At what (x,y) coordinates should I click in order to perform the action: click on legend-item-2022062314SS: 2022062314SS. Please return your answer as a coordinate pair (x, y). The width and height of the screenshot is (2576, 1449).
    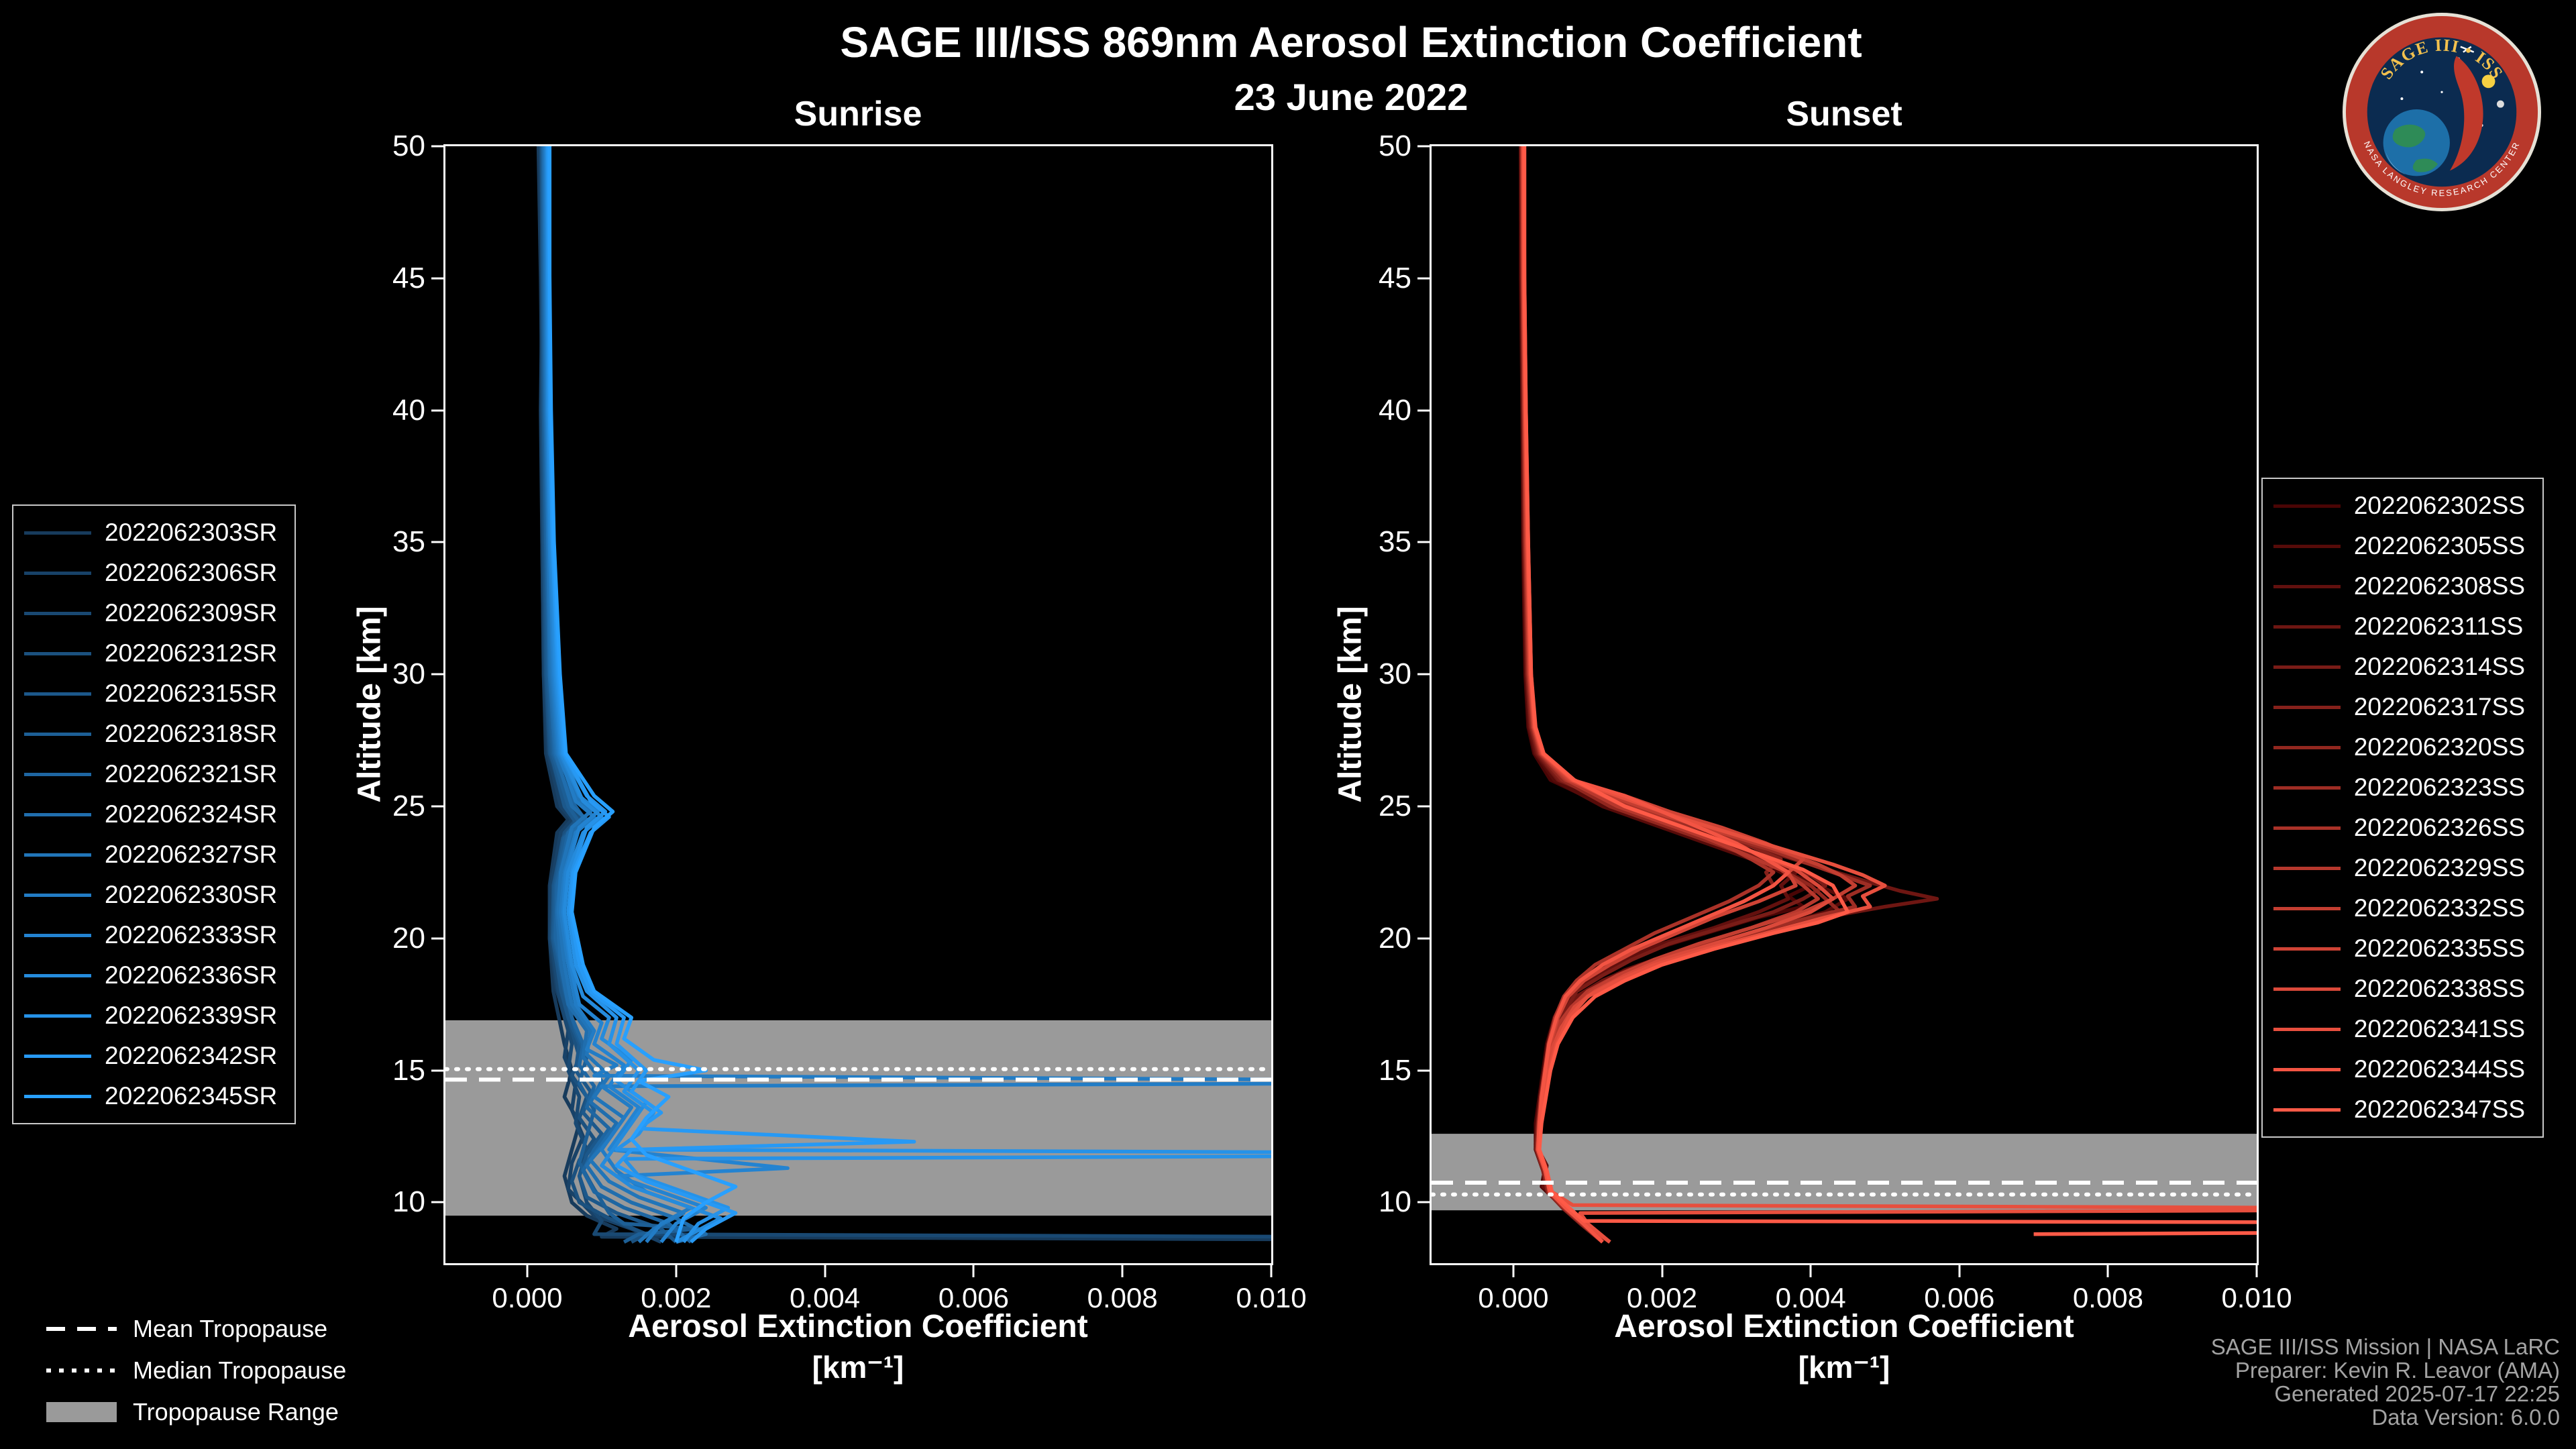
    Looking at the image, I should click on (2399, 667).